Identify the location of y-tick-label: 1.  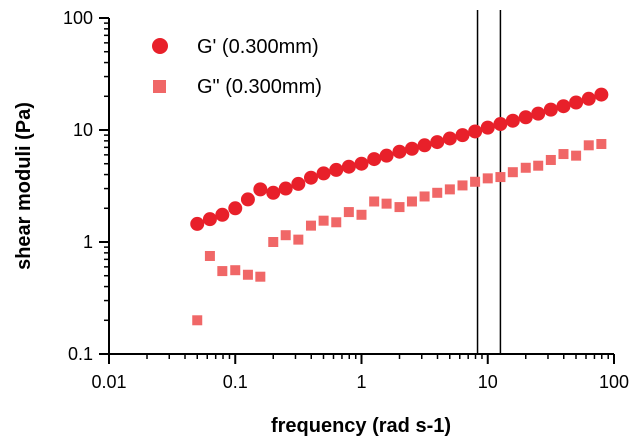
(88, 242).